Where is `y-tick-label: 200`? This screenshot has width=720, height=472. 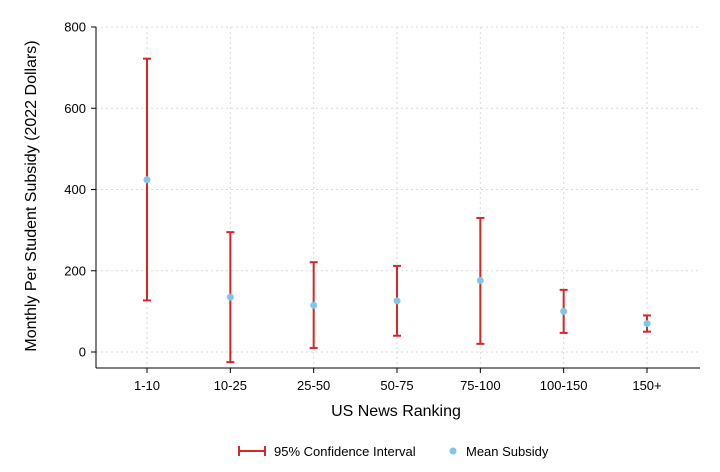 y-tick-label: 200 is located at coordinates (75, 270).